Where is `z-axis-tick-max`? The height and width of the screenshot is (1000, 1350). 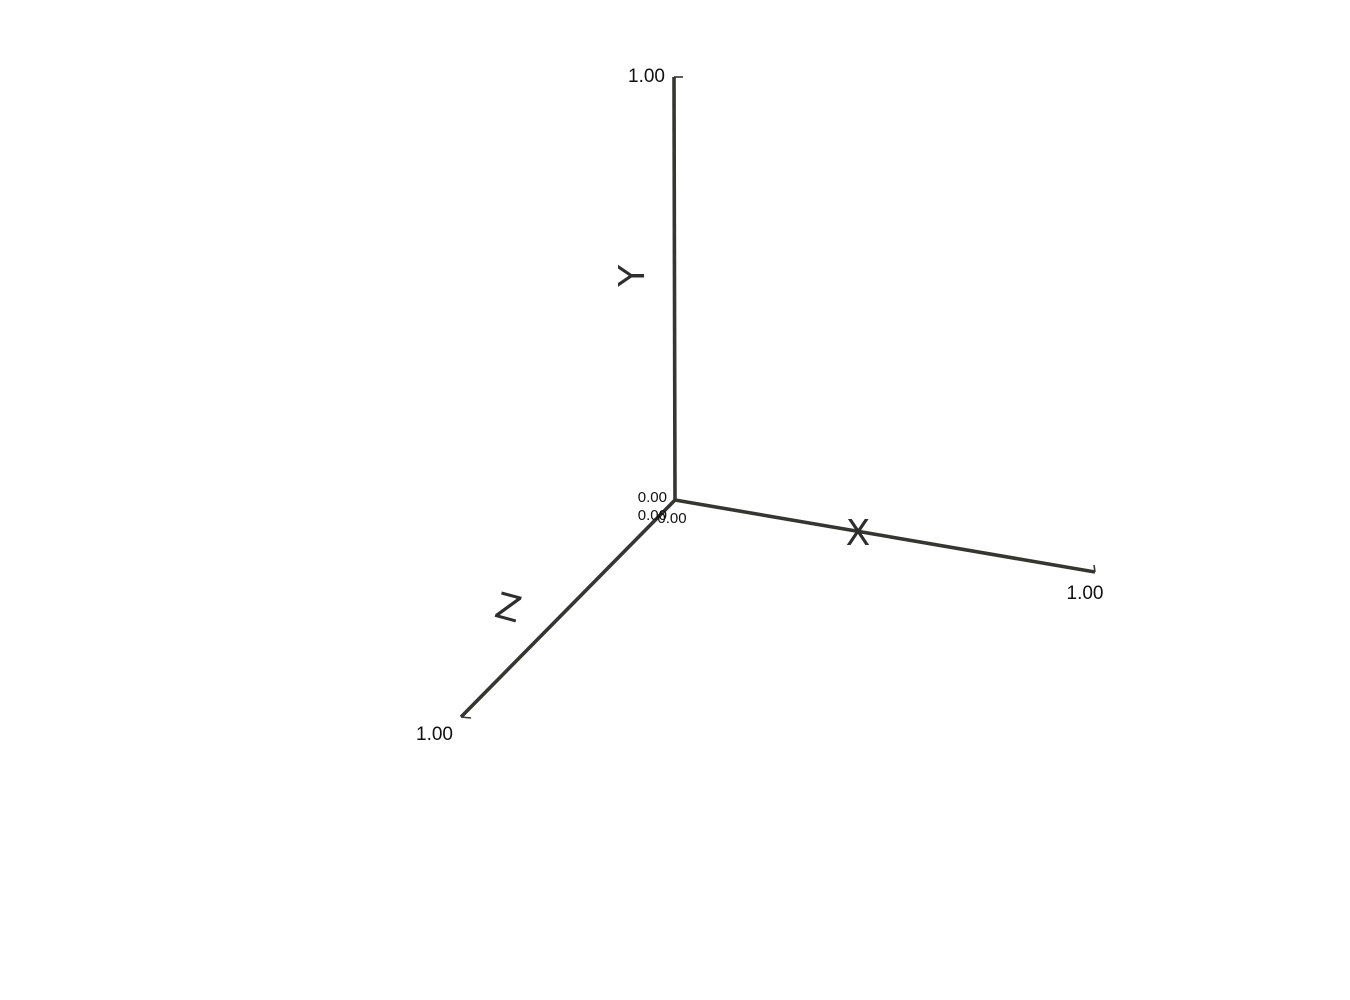
z-axis-tick-max is located at coordinates (466, 717).